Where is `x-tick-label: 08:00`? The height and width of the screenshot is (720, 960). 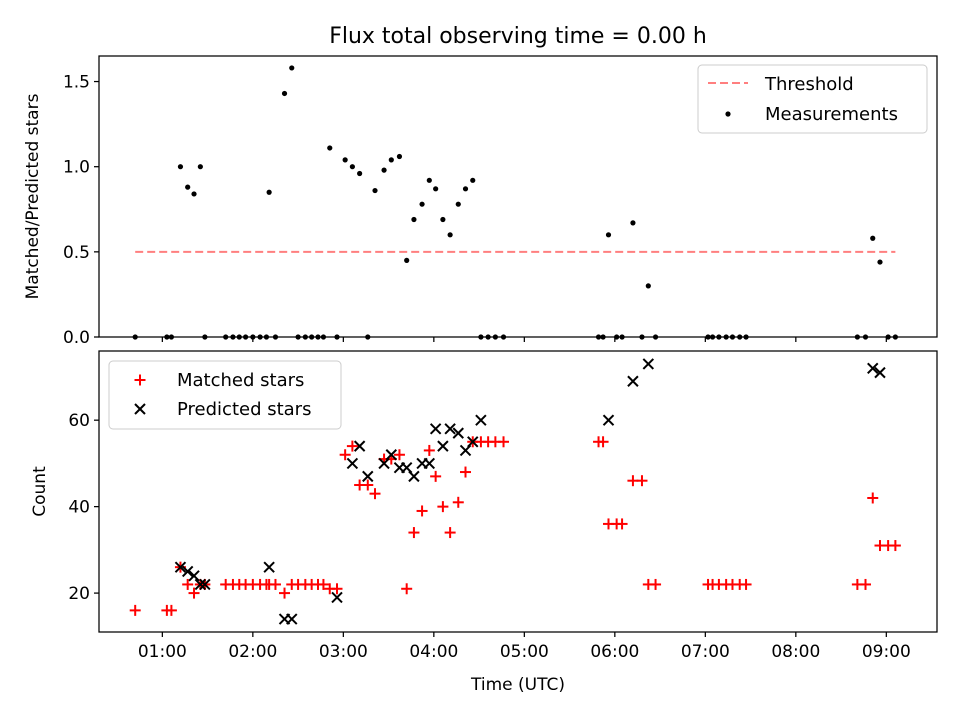
x-tick-label: 08:00 is located at coordinates (795, 652).